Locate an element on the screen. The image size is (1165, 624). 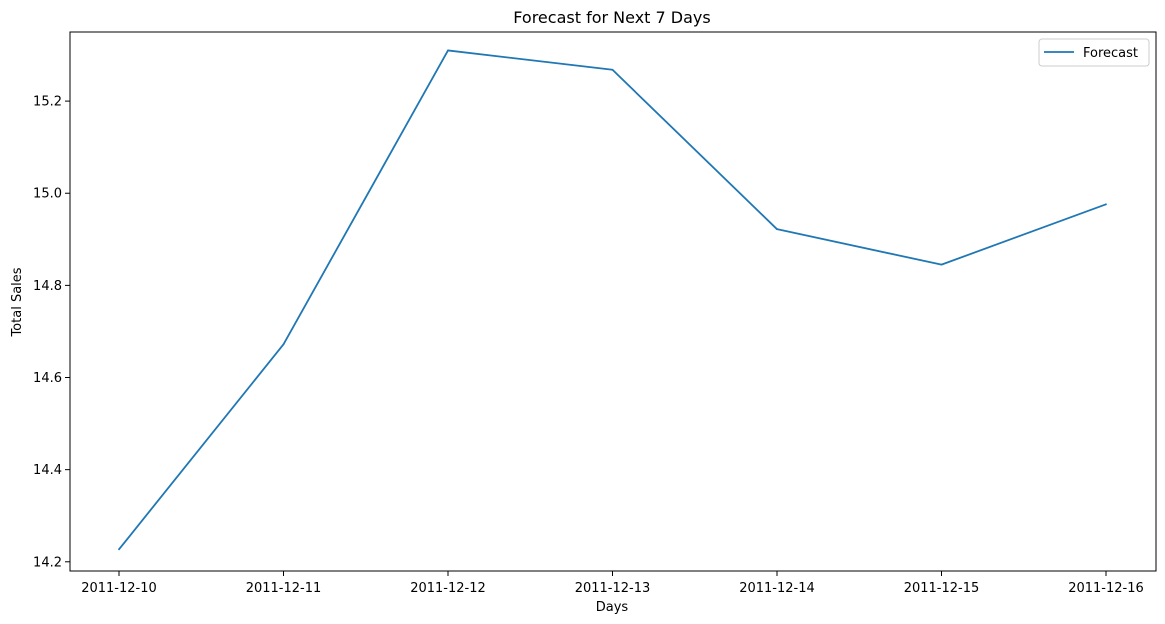
legend: Forecast is located at coordinates (1094, 52).